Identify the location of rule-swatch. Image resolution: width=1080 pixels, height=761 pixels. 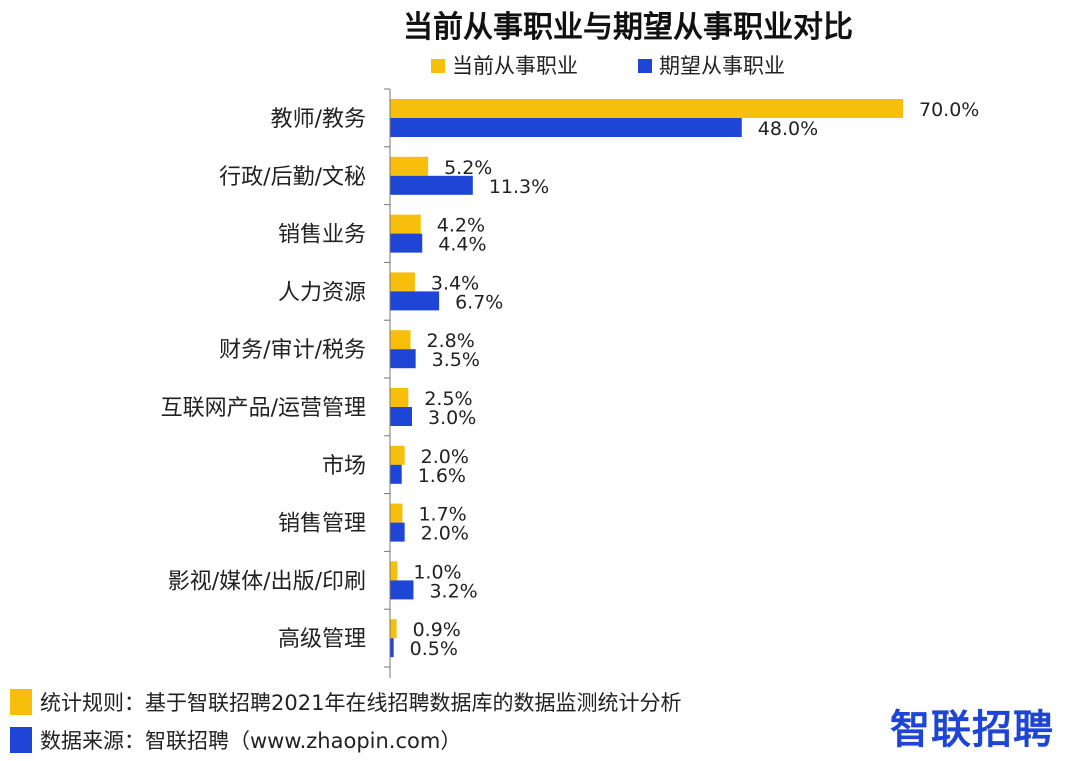
(21, 702).